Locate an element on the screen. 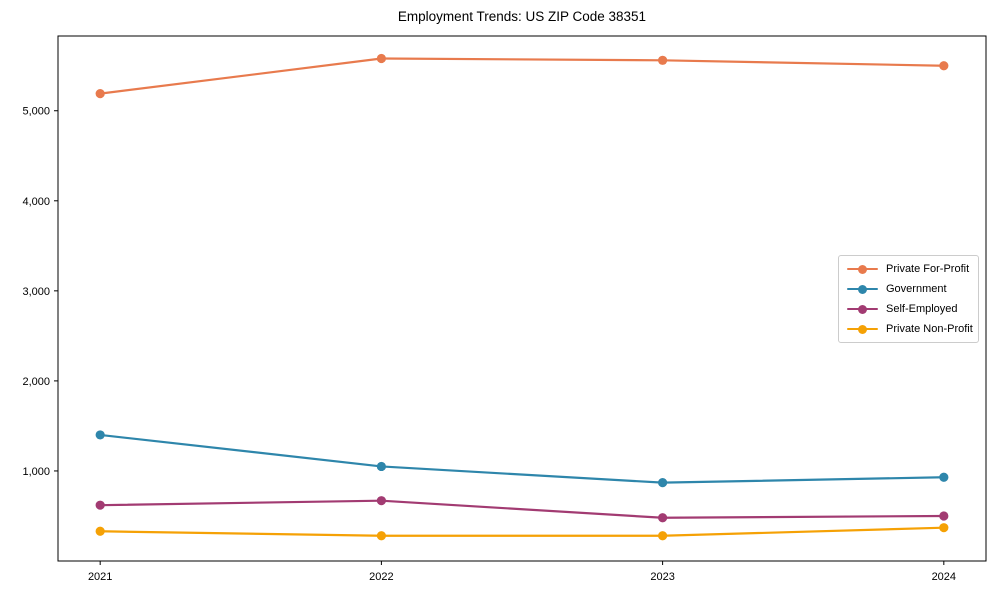  legend-item-government: Government is located at coordinates (908, 289).